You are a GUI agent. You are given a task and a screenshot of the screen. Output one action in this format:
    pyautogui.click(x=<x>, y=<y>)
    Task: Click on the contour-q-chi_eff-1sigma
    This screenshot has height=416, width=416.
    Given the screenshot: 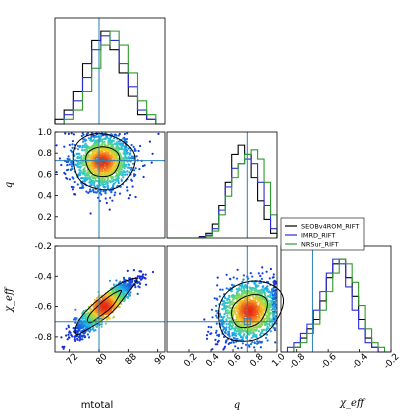 What is the action you would take?
    pyautogui.click(x=249, y=311)
    